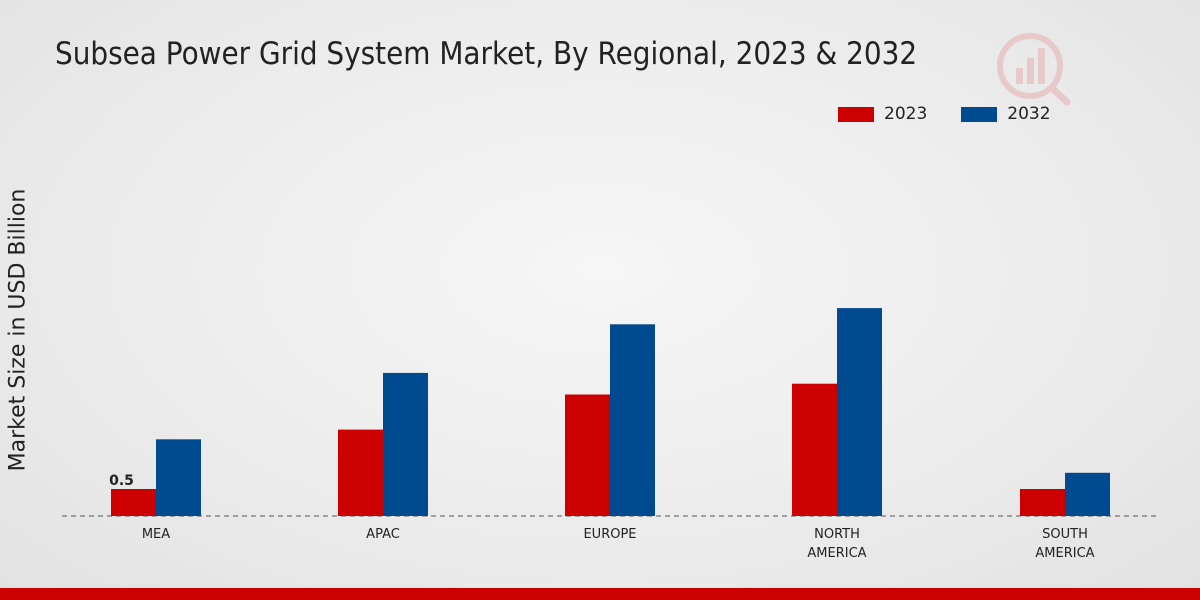 The image size is (1200, 600). What do you see at coordinates (360, 472) in the screenshot?
I see `bar-2023-apac` at bounding box center [360, 472].